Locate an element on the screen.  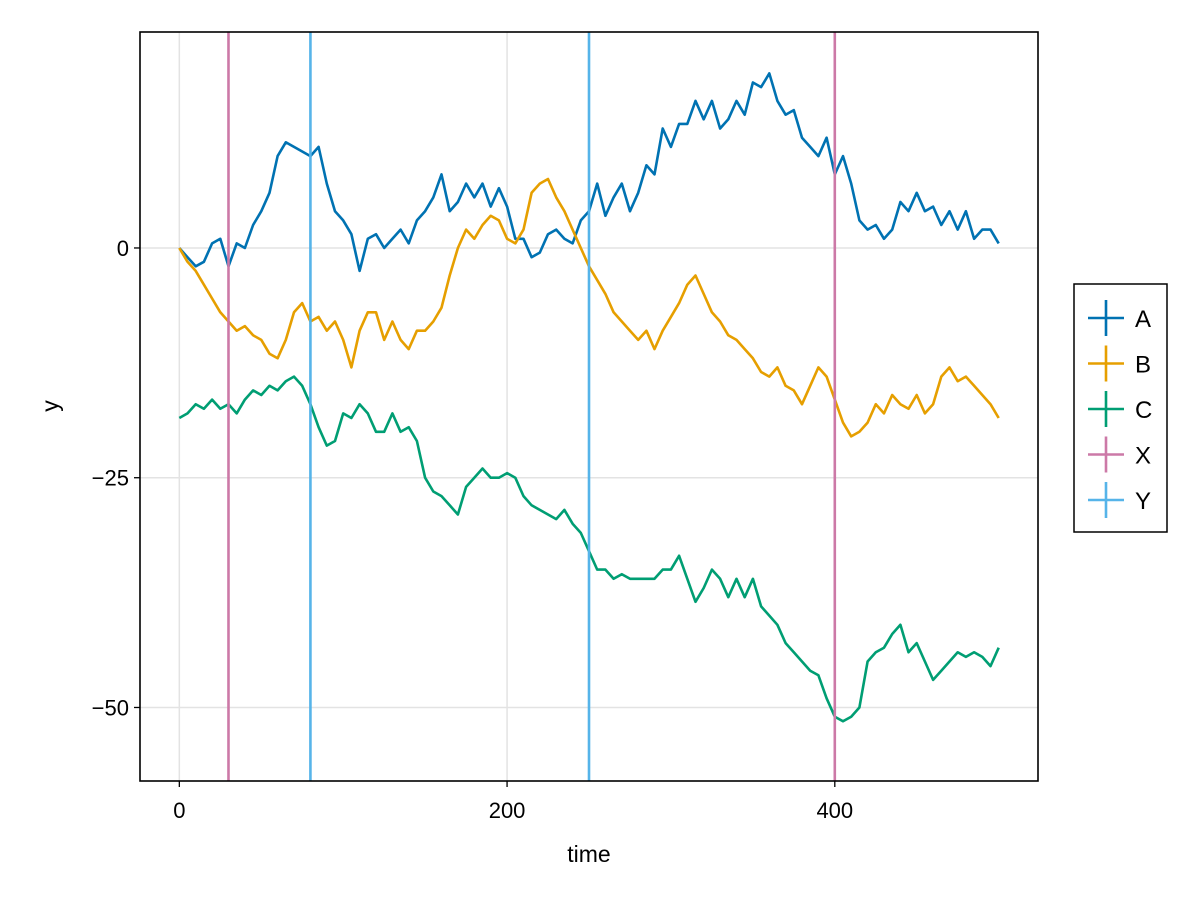
y-axis-label: y is located at coordinates (50, 406).